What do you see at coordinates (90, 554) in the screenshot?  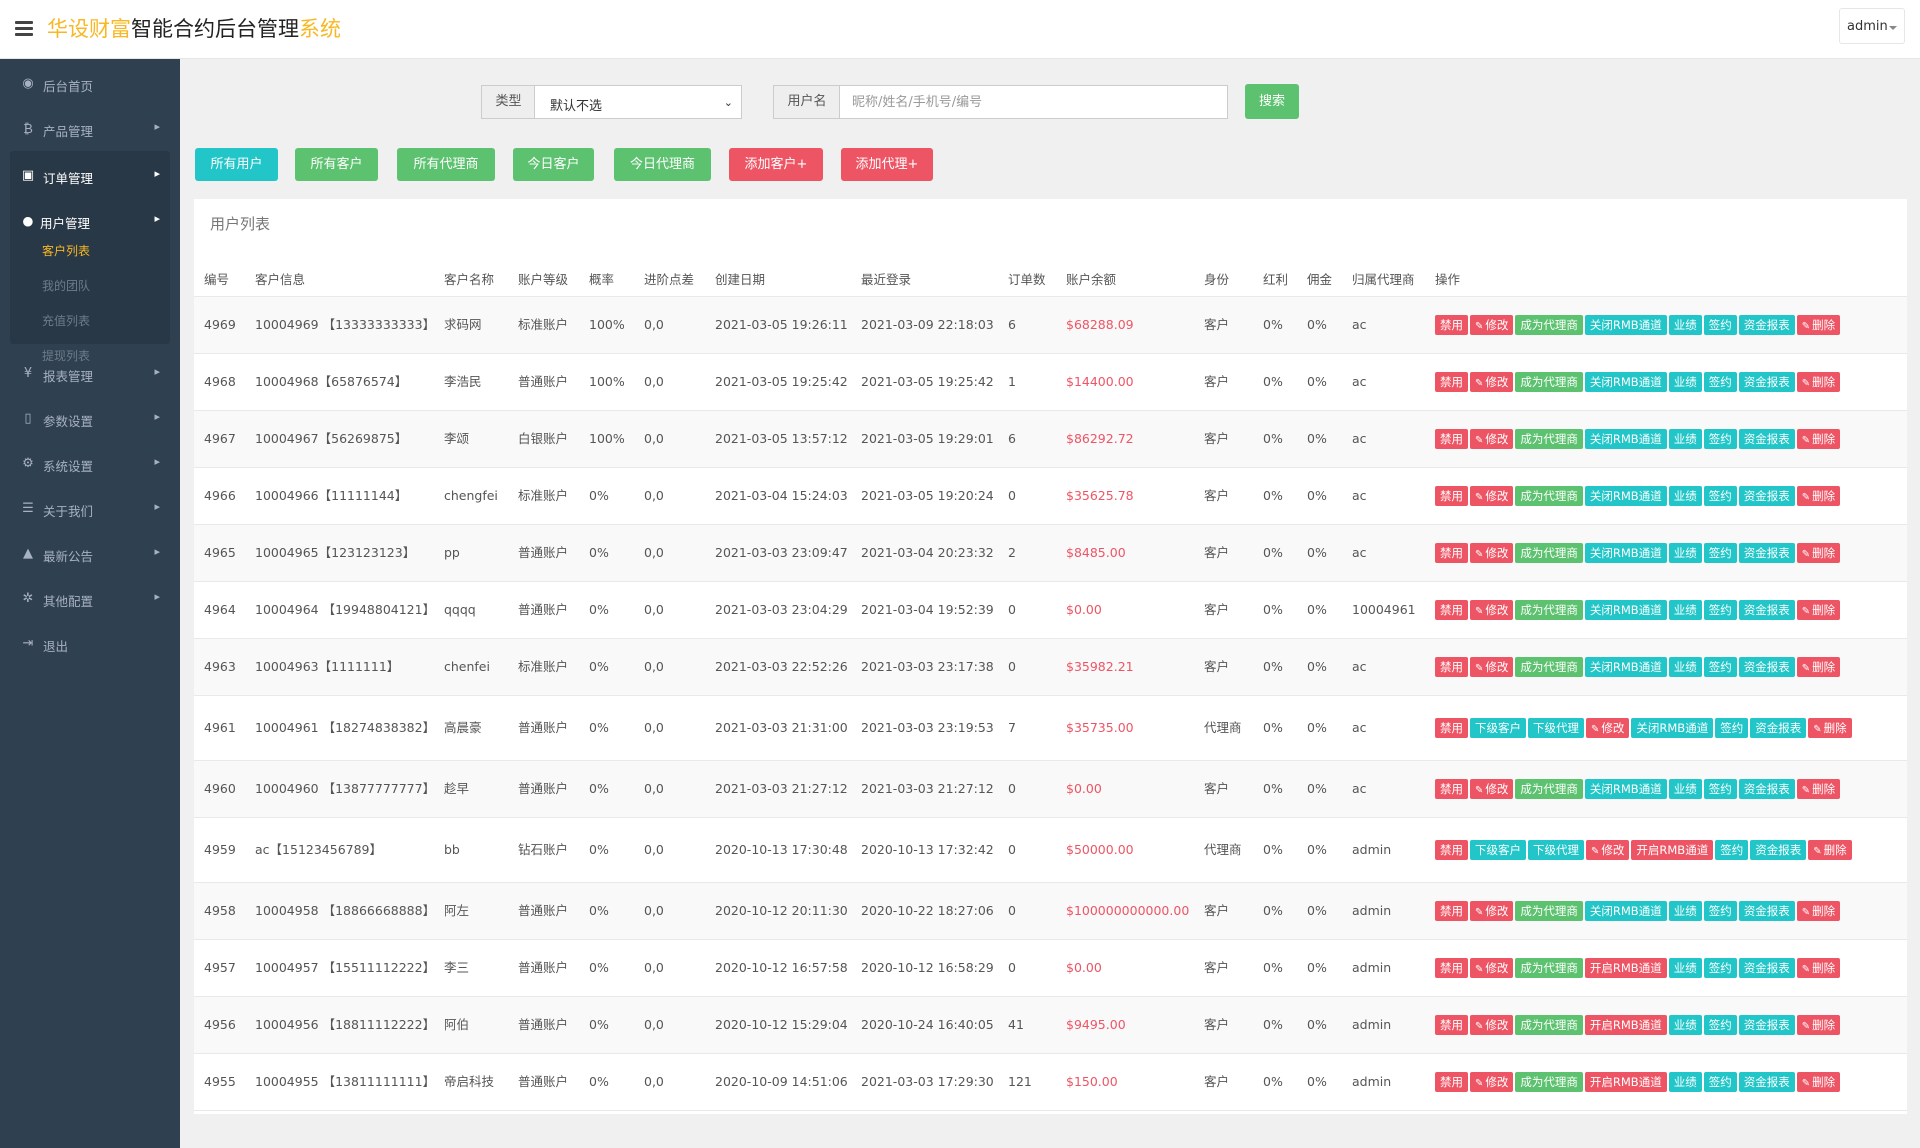 I see `sidebar-item-9: ▲ 最新公告 ▸` at bounding box center [90, 554].